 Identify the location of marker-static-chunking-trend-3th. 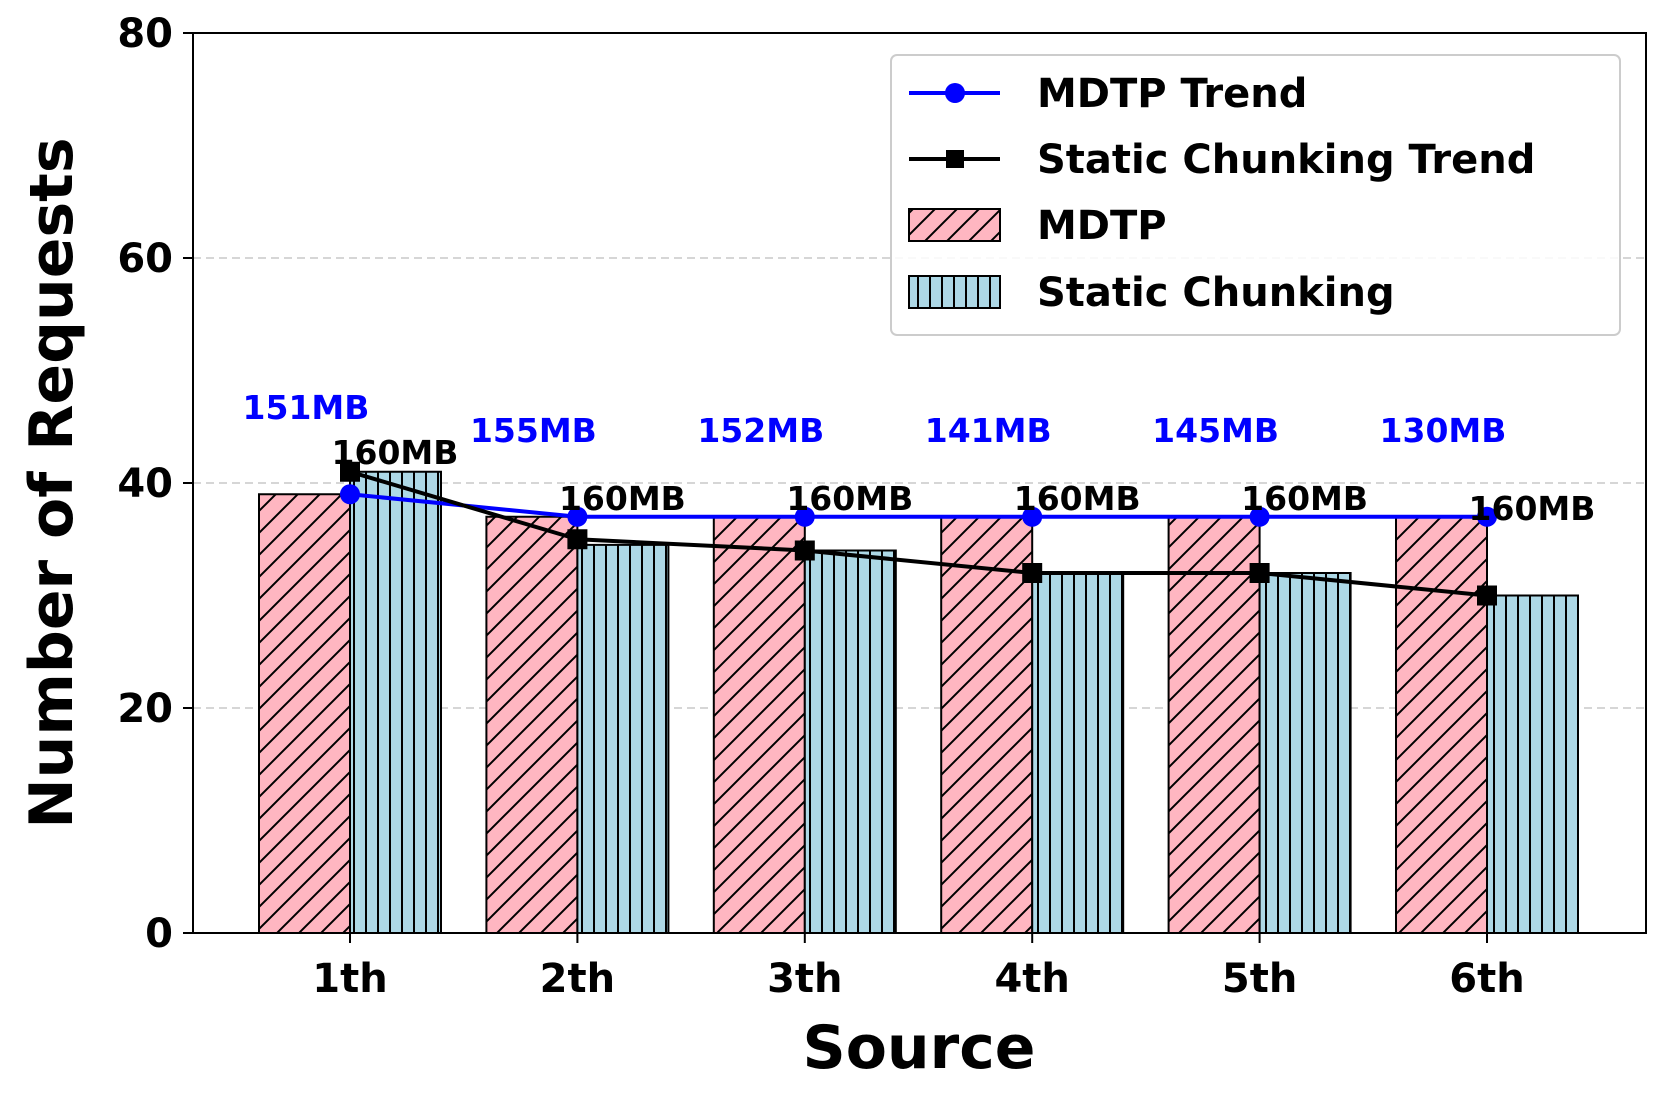
(804, 550).